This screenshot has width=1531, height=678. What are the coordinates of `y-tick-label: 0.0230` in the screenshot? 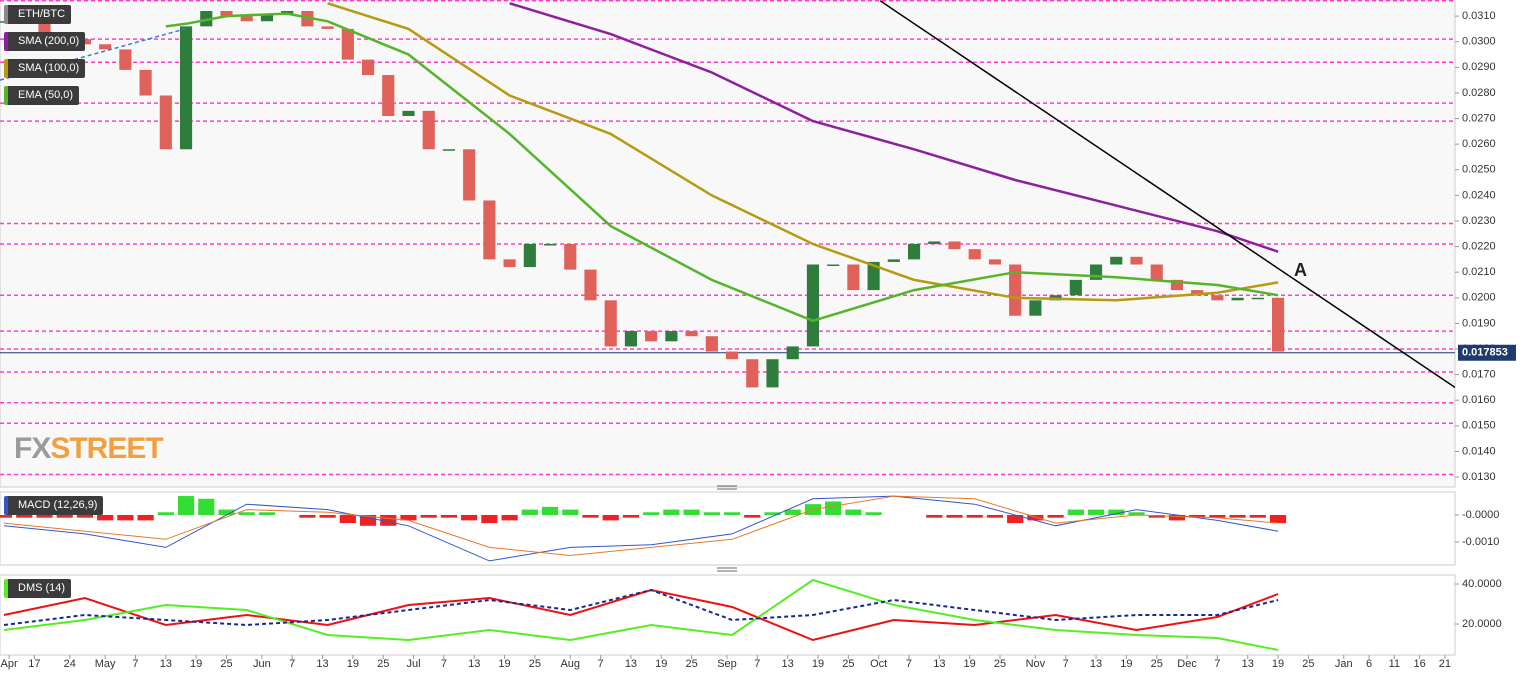 It's located at (1479, 221).